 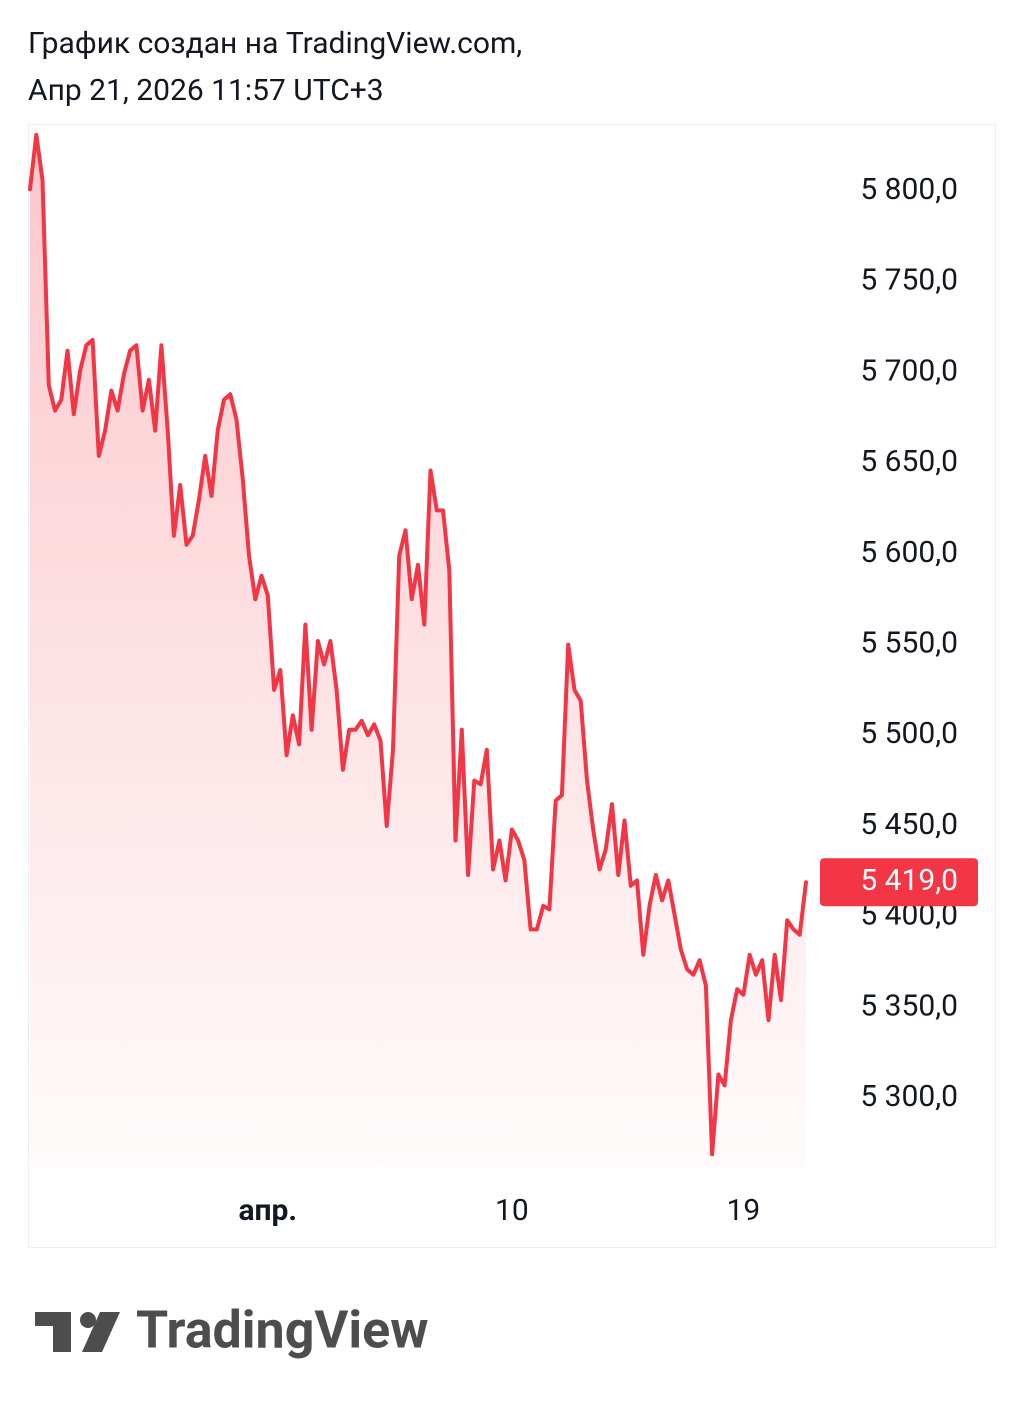 What do you see at coordinates (909, 552) in the screenshot?
I see `y-tick-label: 5 600,0` at bounding box center [909, 552].